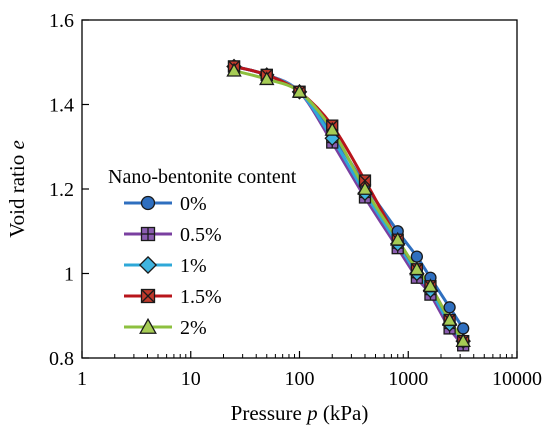 Image resolution: width=550 pixels, height=438 pixels. What do you see at coordinates (517, 379) in the screenshot?
I see `x-tick-label: 10000` at bounding box center [517, 379].